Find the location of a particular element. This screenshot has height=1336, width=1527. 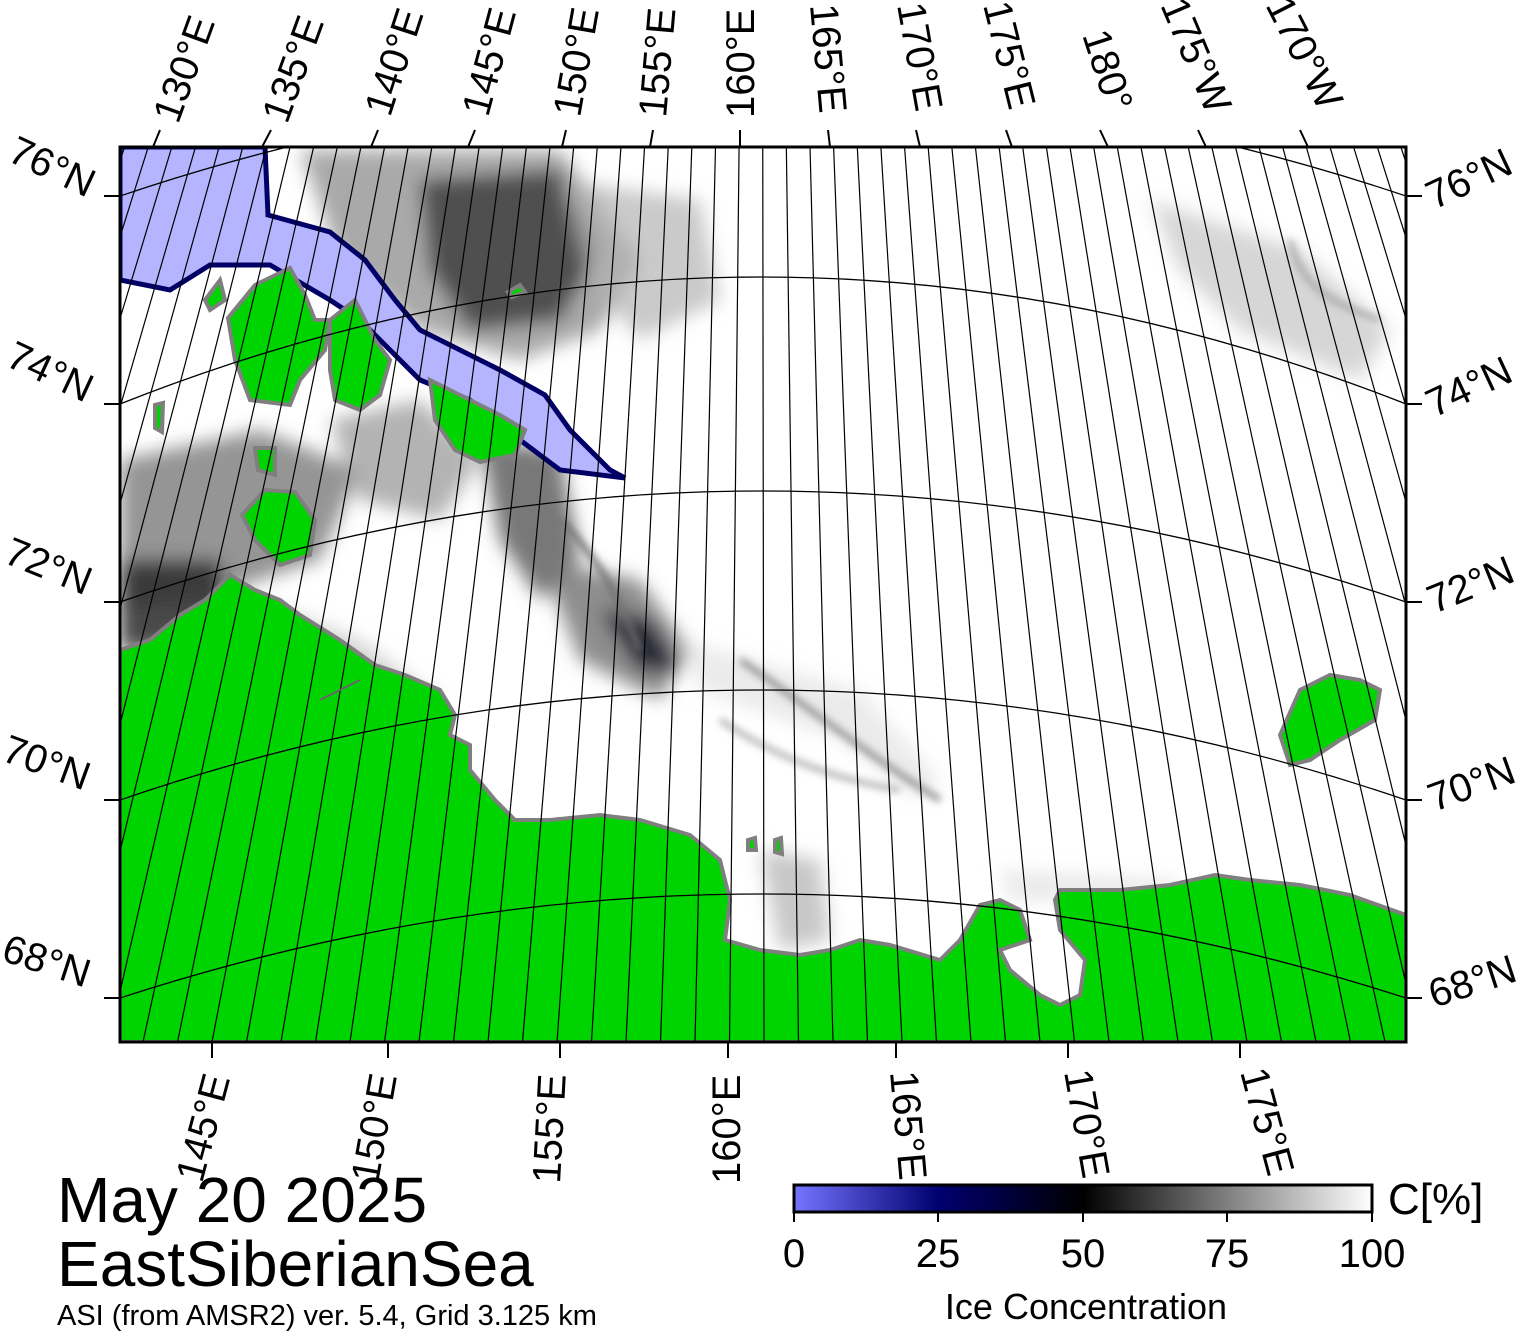

top-lon-label: 170°E is located at coordinates (919, 57).